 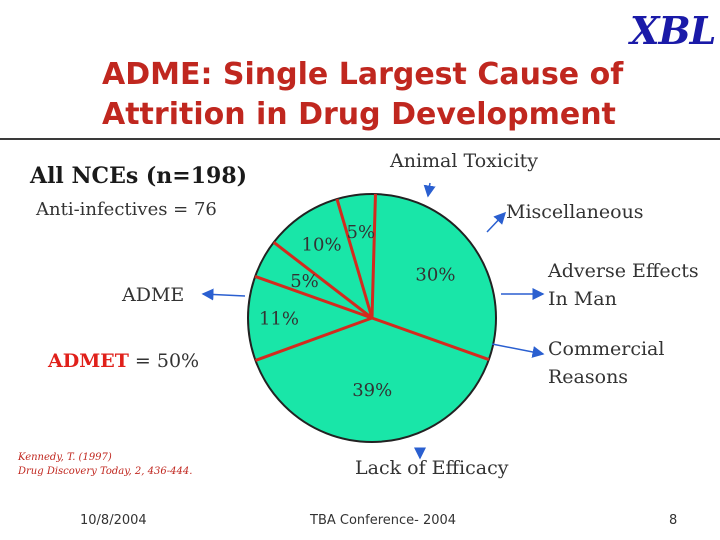 I want to click on pie-category-label: Lack of Efficacy, so click(x=432, y=468).